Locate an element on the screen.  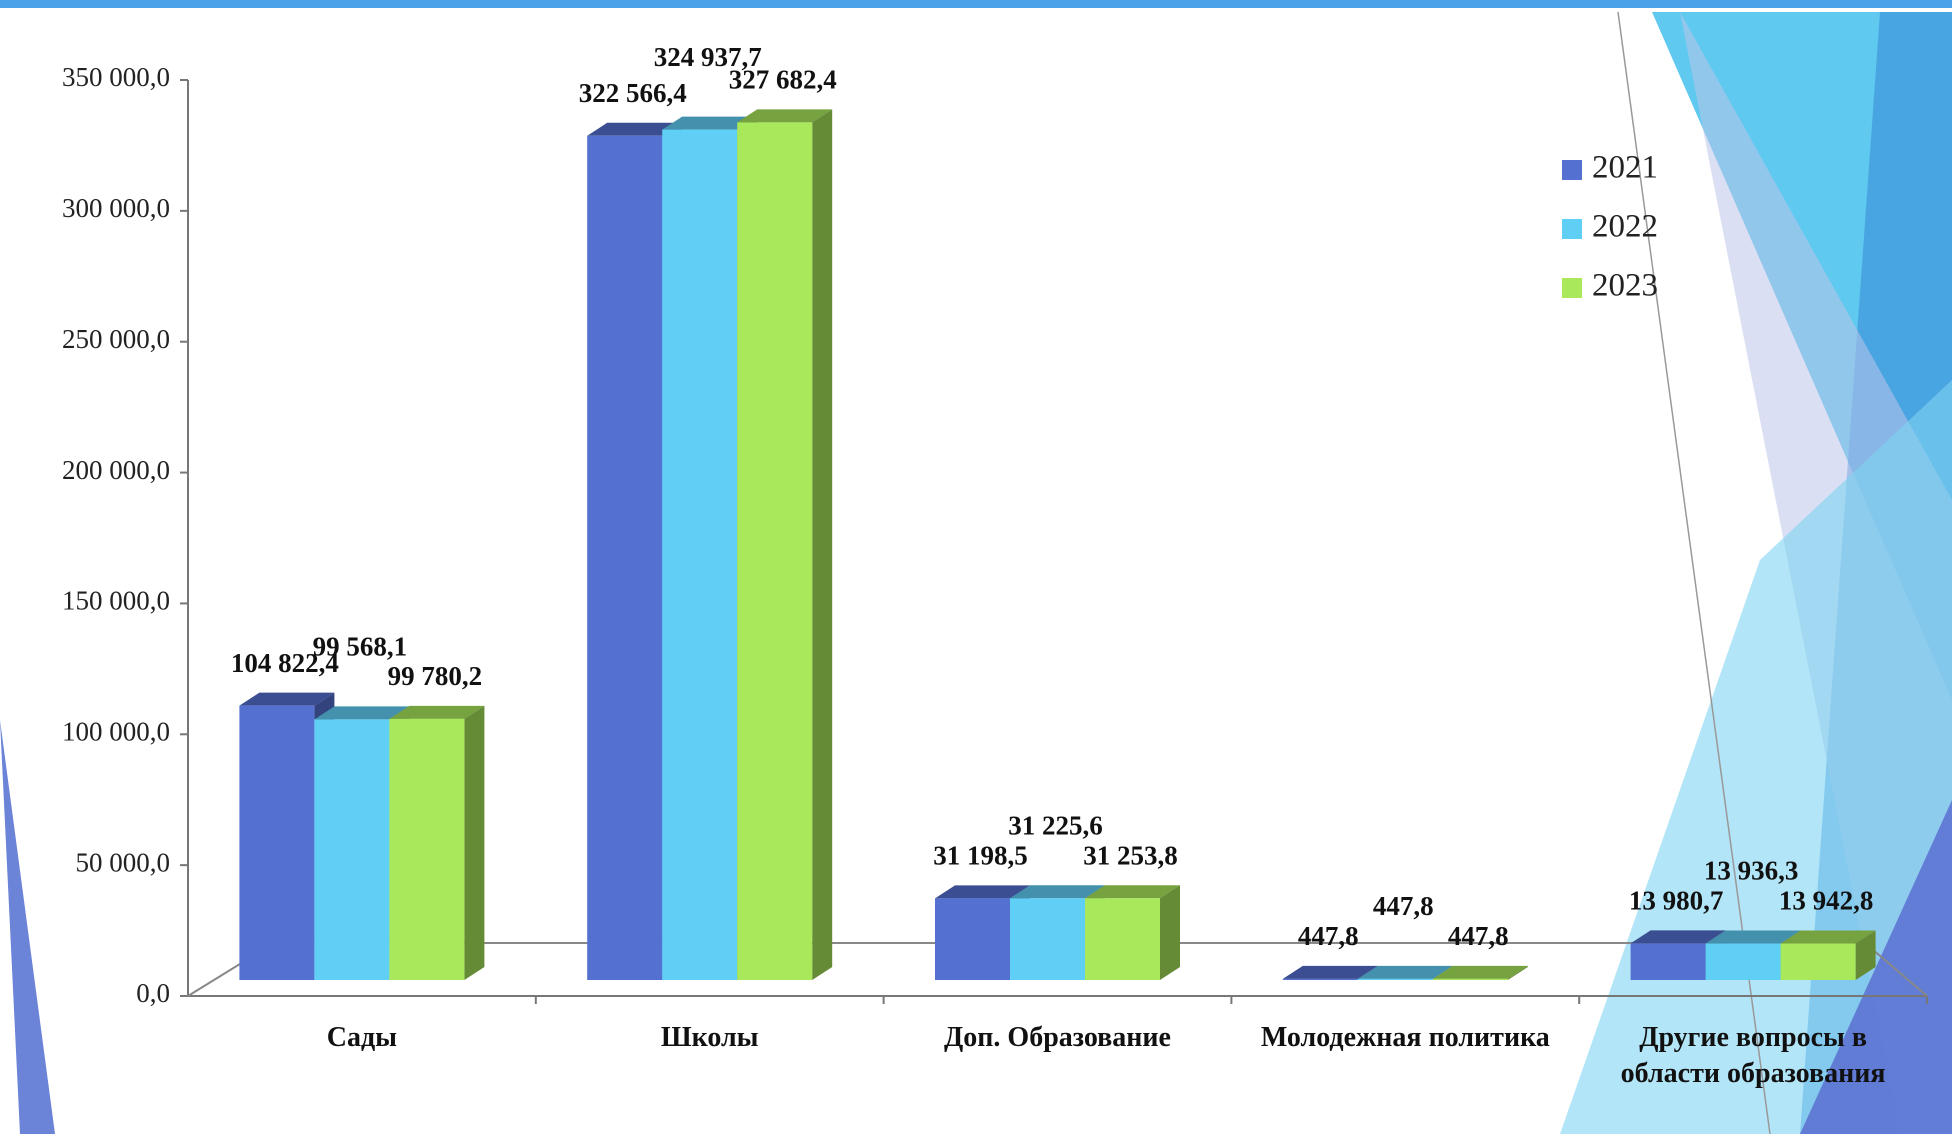
value-label: 327 682,4 is located at coordinates (783, 80).